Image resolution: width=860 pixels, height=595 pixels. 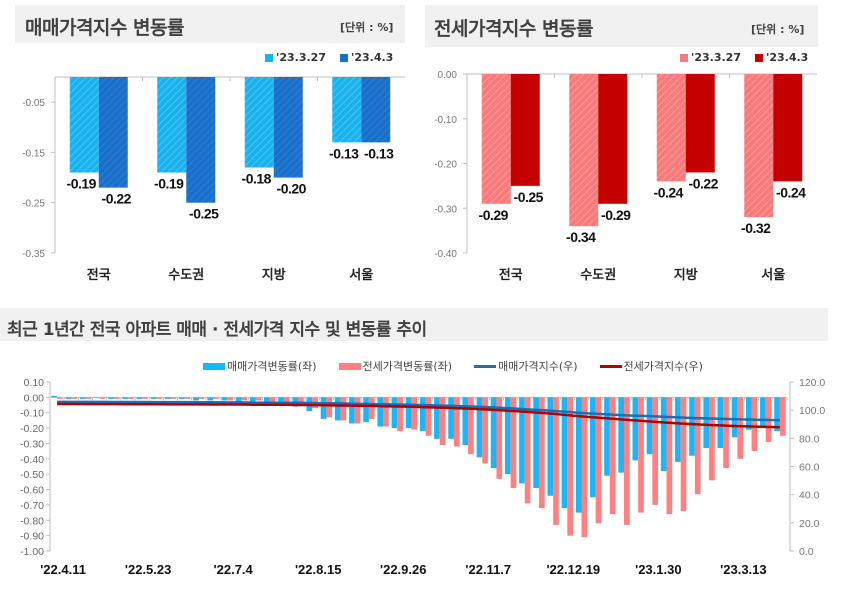 I want to click on y-tick-label: -0.40, so click(x=445, y=254).